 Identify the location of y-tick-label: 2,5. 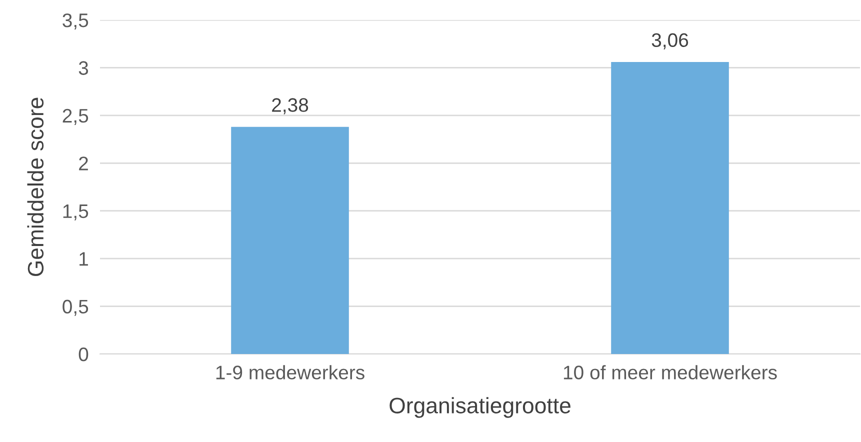
(75, 116).